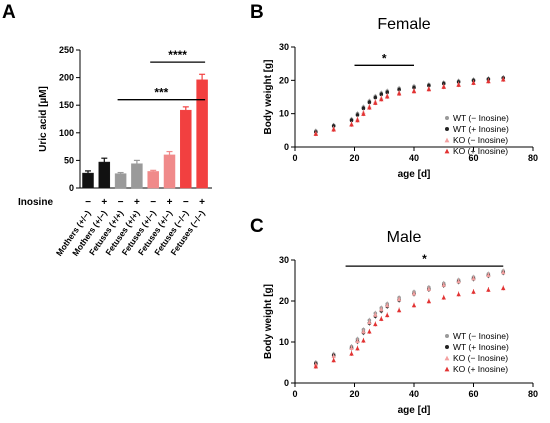  I want to click on y-axis-title: Uric acid [µM], so click(43, 119).